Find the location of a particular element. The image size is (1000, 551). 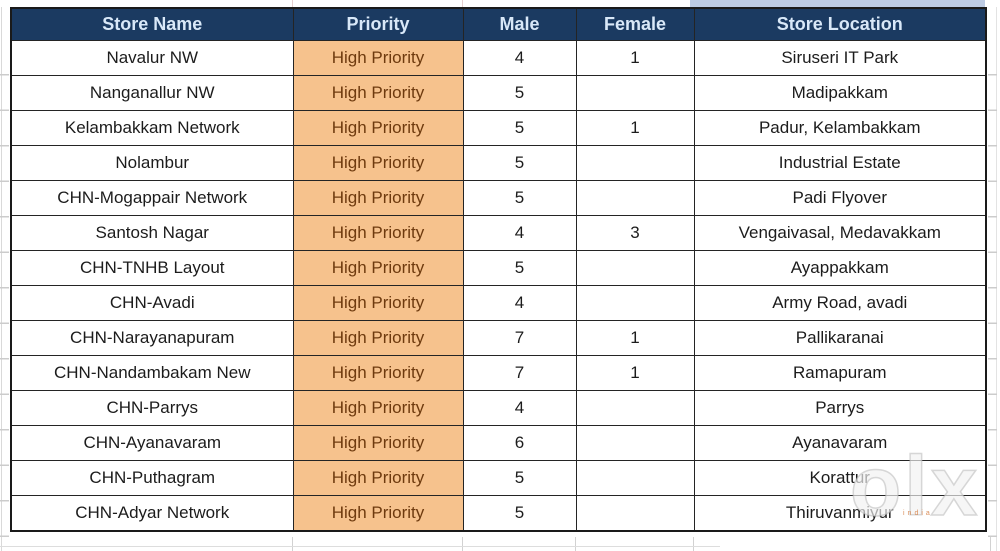

store-name-cell: CHN-Adyar Network is located at coordinates (152, 513).